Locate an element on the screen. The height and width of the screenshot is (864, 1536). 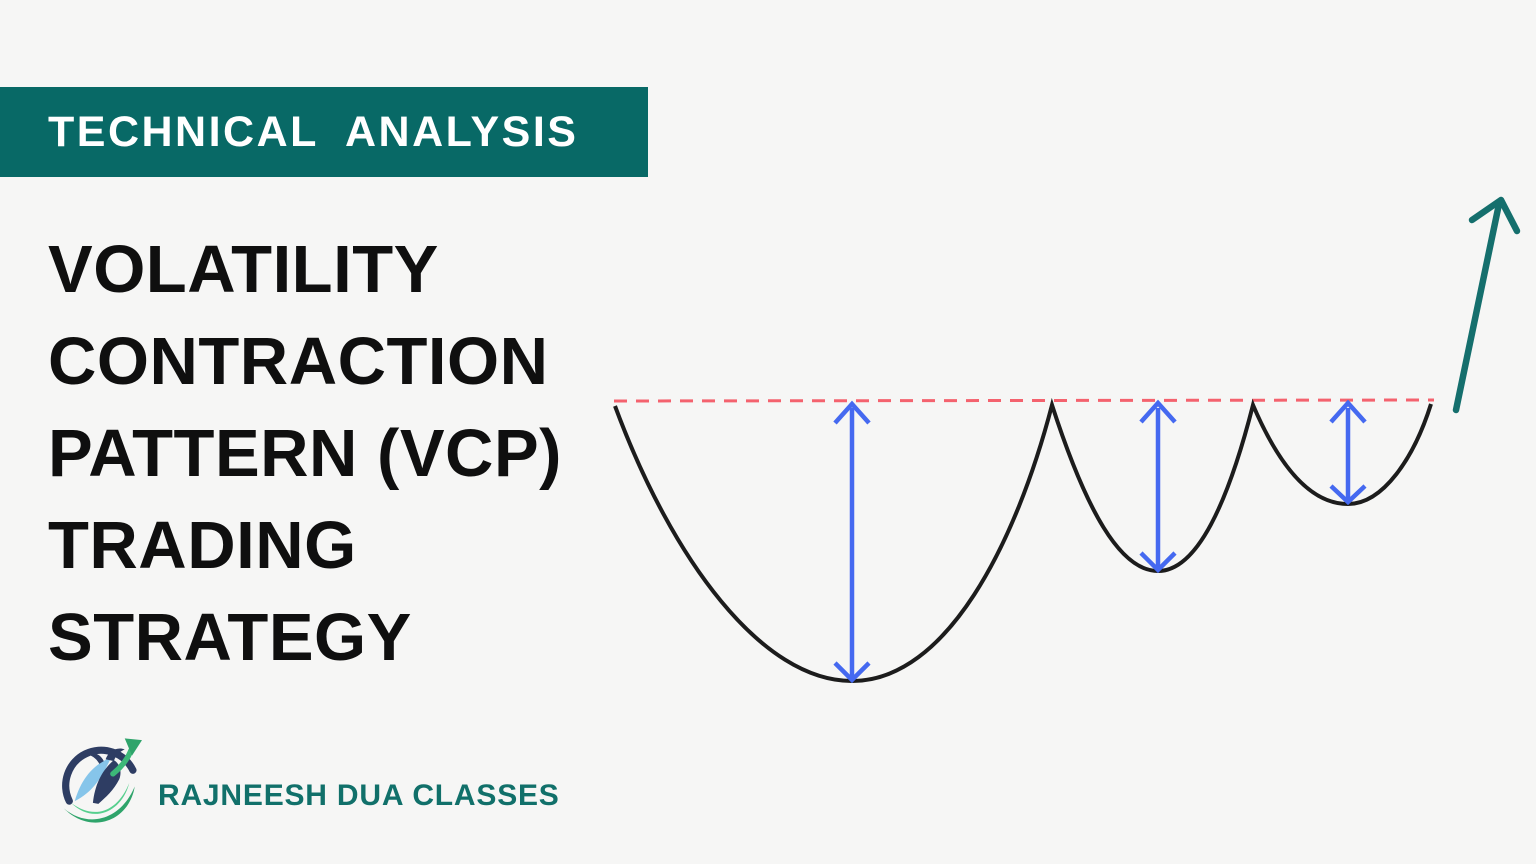
banner-label: TECHNICAL ANALYSIS is located at coordinates (313, 131).